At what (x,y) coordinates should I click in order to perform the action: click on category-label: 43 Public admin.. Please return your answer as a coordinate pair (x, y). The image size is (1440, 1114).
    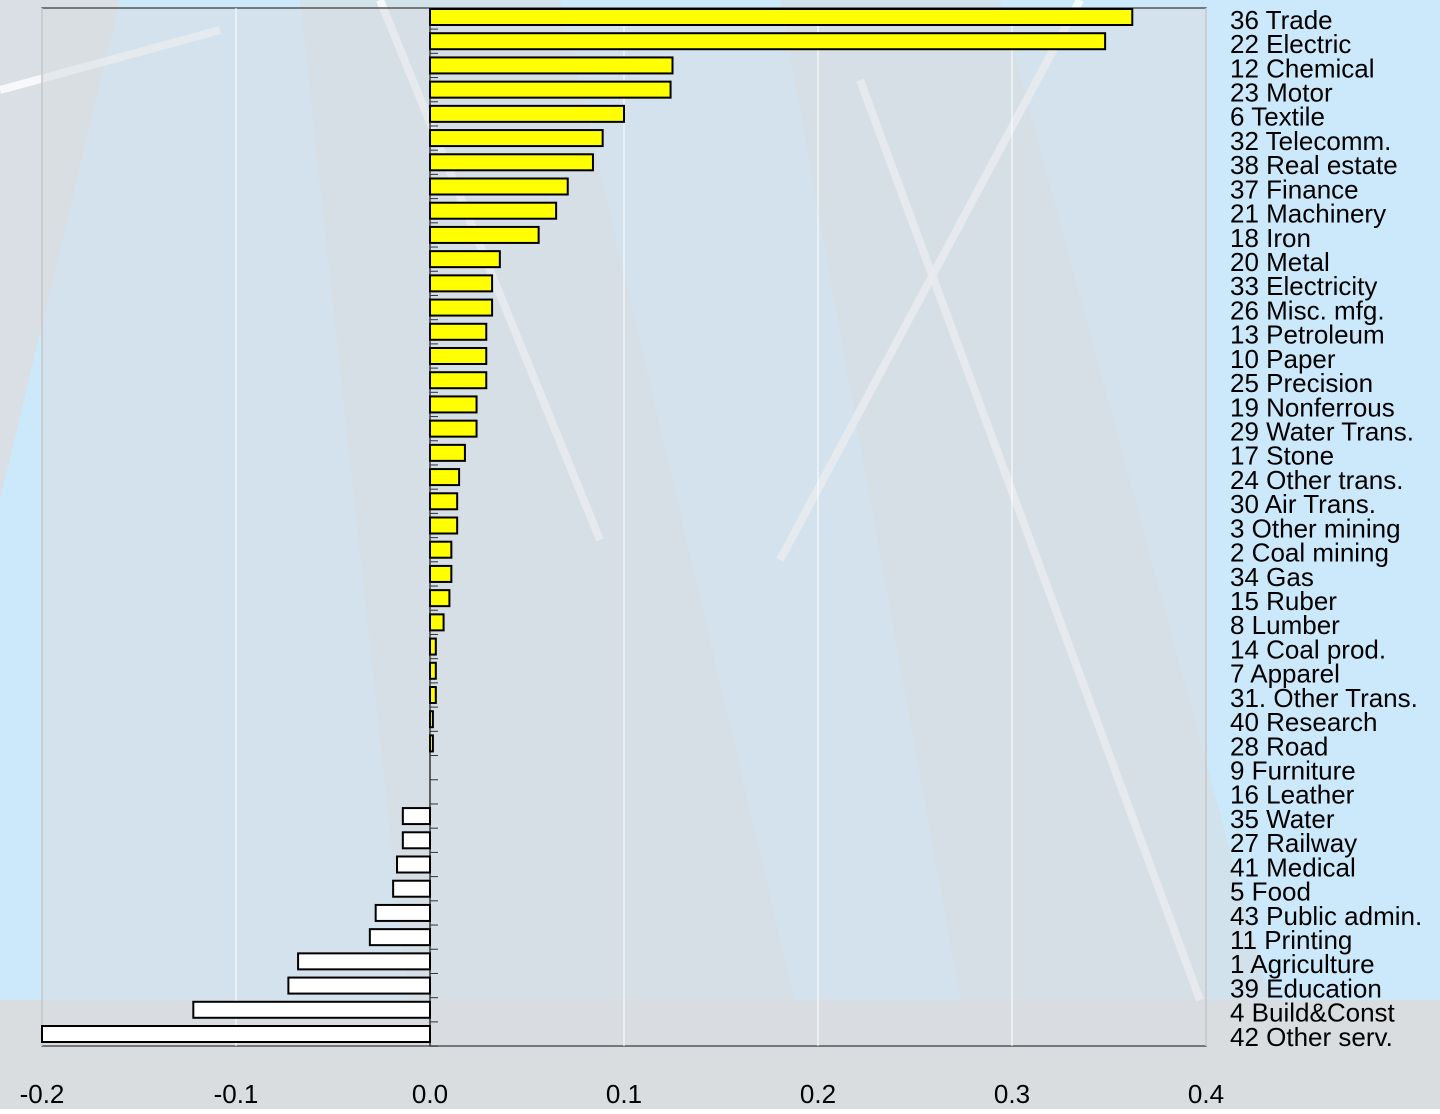
    Looking at the image, I should click on (1326, 916).